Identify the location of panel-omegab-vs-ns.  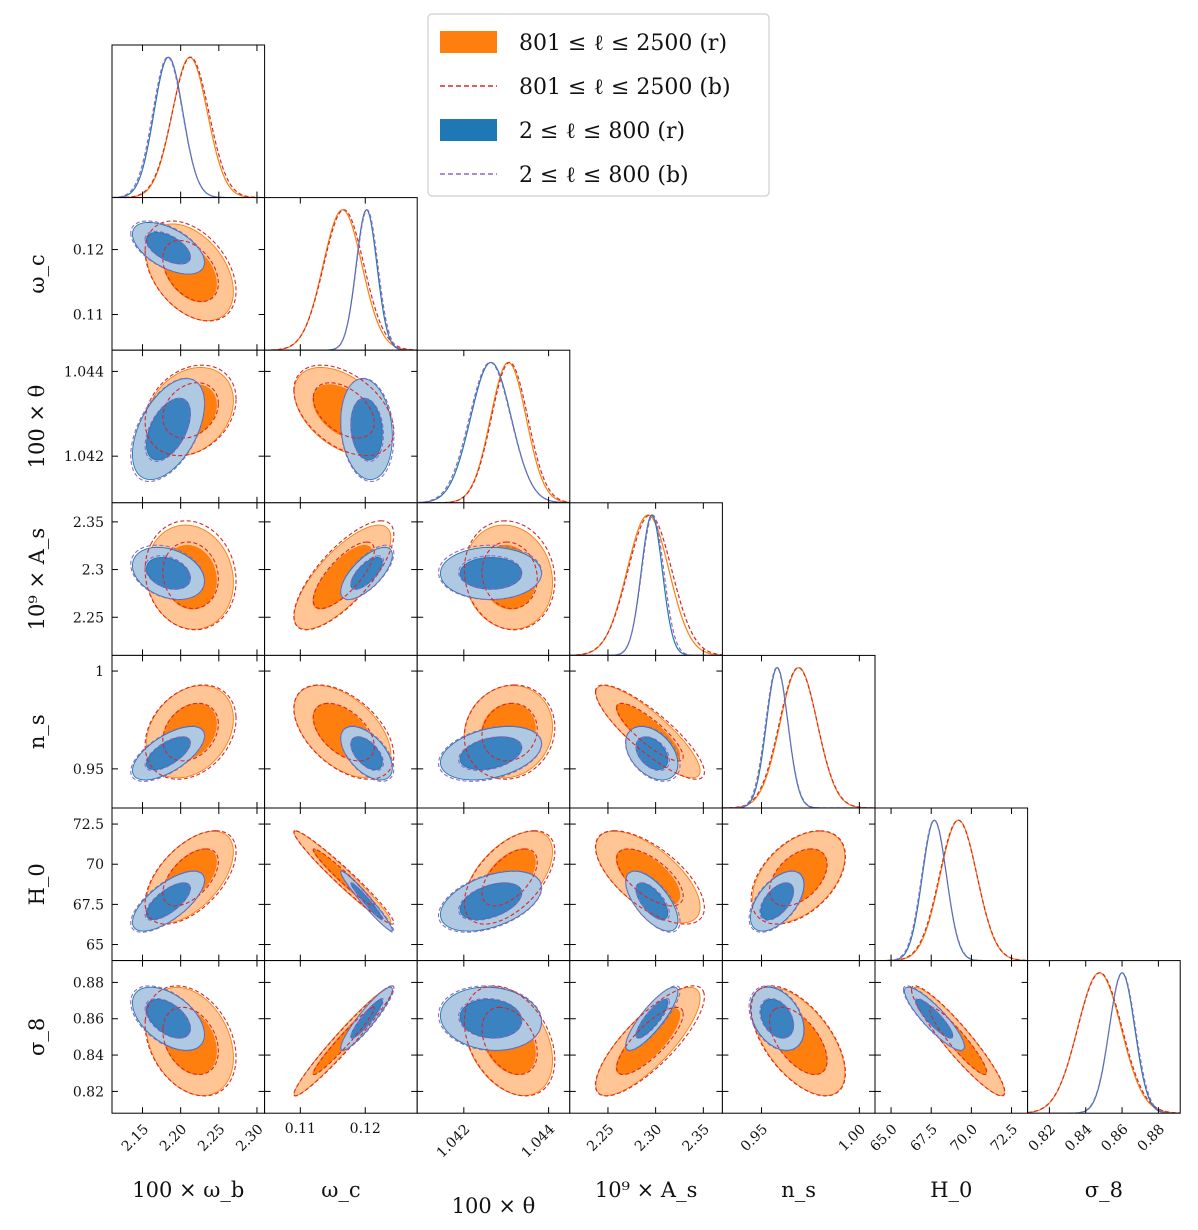
(188, 731).